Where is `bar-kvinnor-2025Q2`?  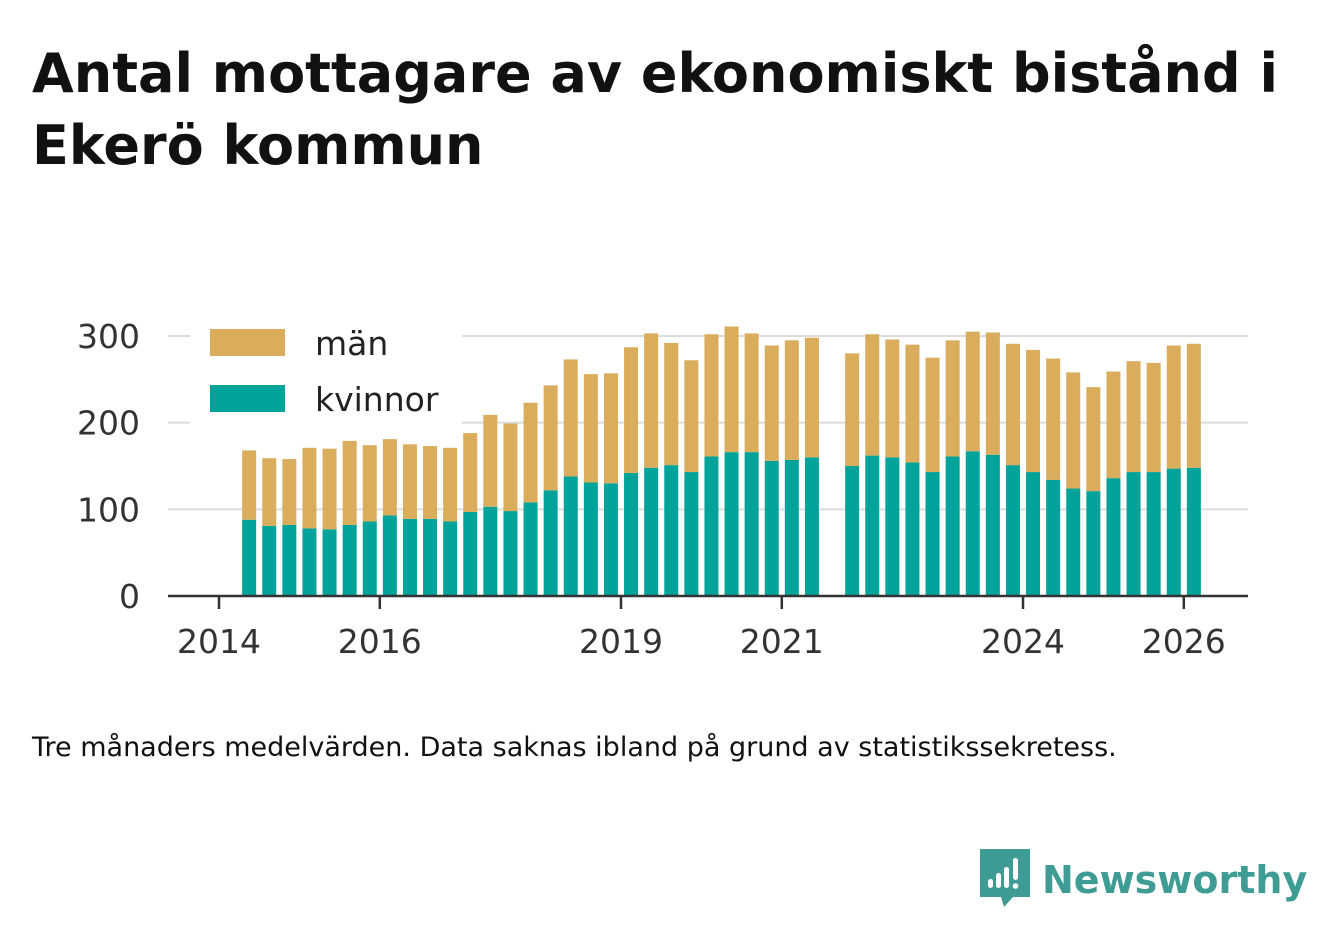
bar-kvinnor-2025Q2 is located at coordinates (1133, 534).